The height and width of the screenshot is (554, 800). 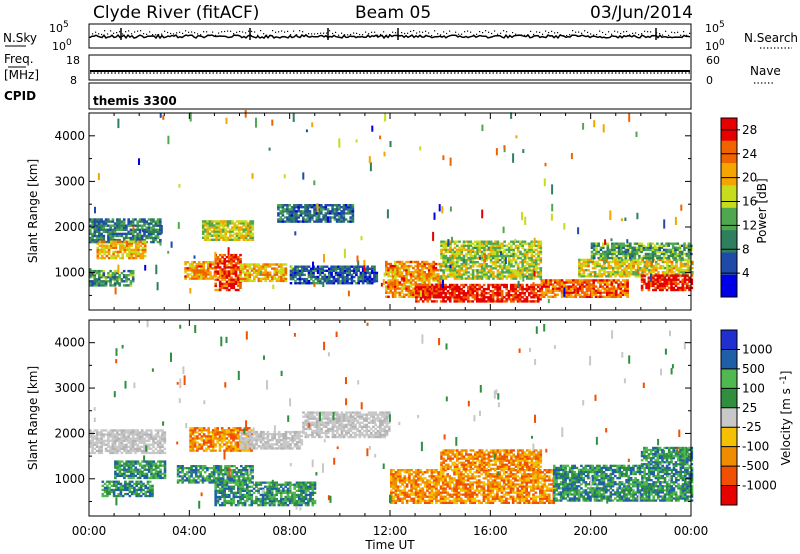 What do you see at coordinates (729, 219) in the screenshot?
I see `power-colorbar-swatch` at bounding box center [729, 219].